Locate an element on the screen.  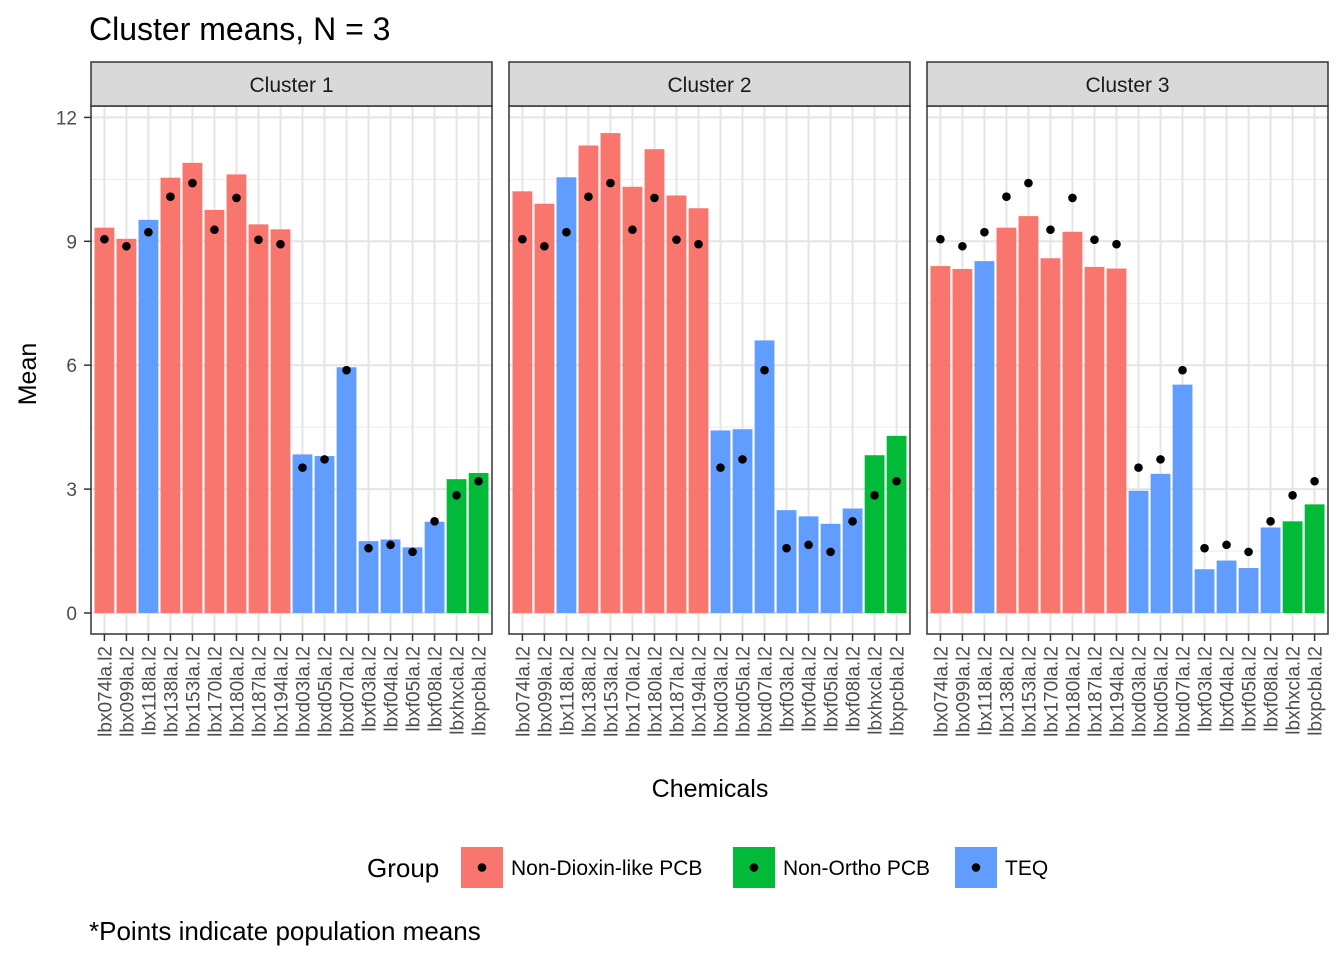
x-tick-label: lbxf03la.l2 is located at coordinates (1206, 689).